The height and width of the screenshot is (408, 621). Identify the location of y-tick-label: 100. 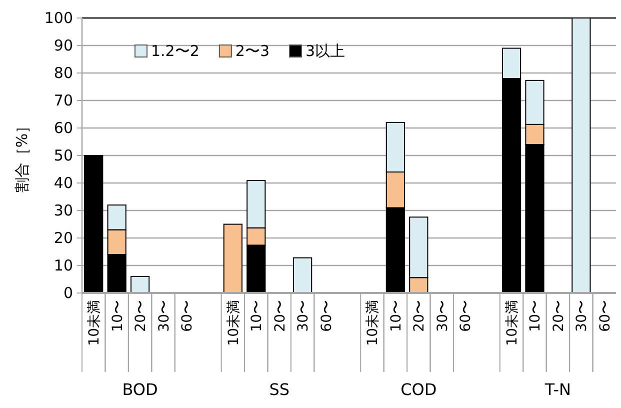
(58, 18).